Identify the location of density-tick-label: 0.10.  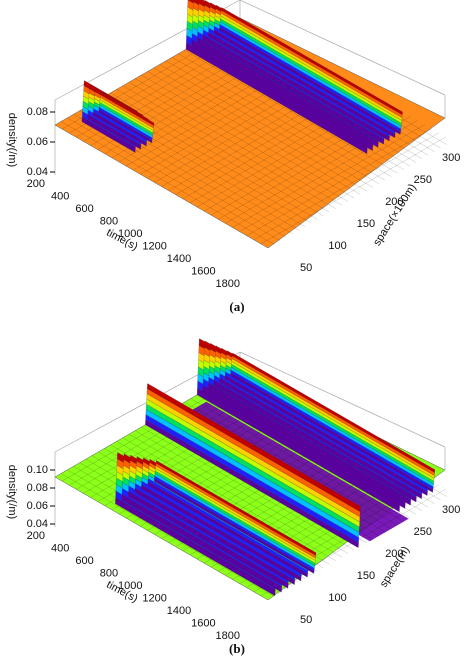
(37, 470).